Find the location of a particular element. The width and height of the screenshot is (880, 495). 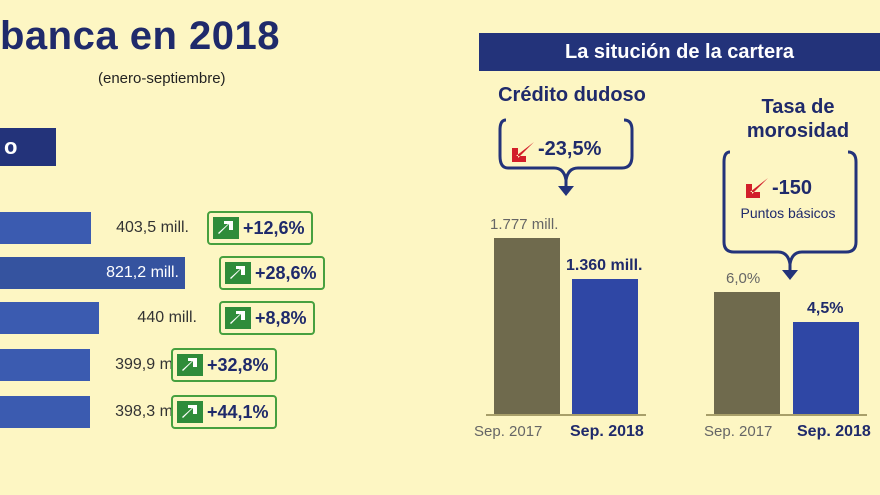

panel-title-credito: Crédito dudoso is located at coordinates (572, 95).